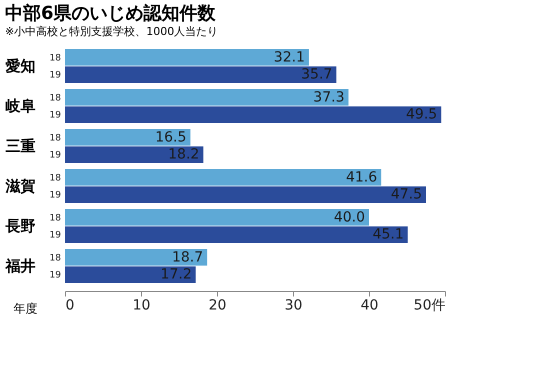 Image resolution: width=534 pixels, height=372 pixels. Describe the element at coordinates (328, 97) in the screenshot. I see `data-label: 37.3` at that location.